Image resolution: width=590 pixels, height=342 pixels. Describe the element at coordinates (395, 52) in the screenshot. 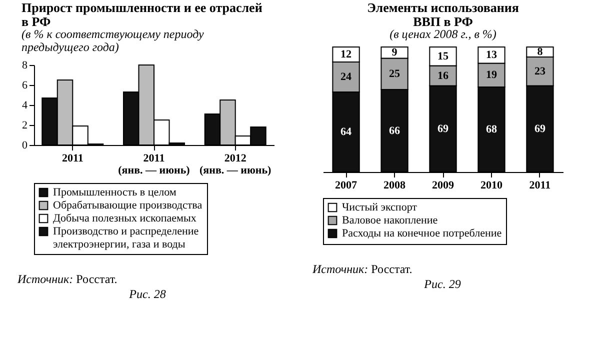

I see `data-label: 9` at that location.